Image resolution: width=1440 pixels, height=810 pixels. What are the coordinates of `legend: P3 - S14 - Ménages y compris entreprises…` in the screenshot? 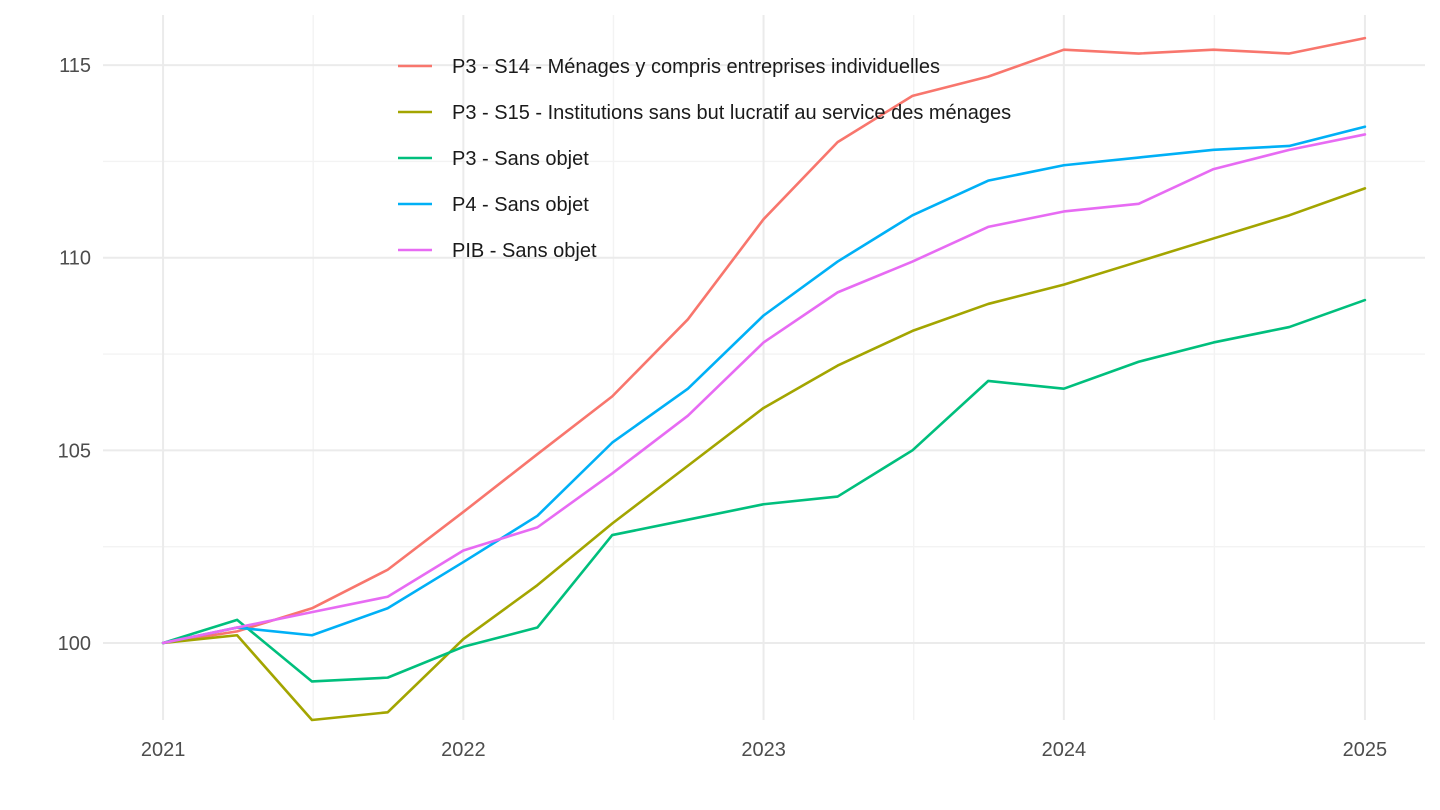 It's located at (704, 159).